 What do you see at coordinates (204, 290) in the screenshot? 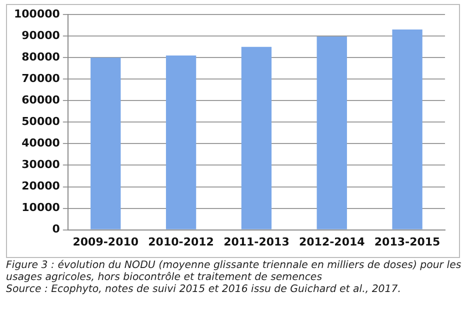
I see `source-note: Source : Ecophyto, notes de suivi 2015 et 2016 issu de Guichard et al., 2017.` at bounding box center [204, 290].